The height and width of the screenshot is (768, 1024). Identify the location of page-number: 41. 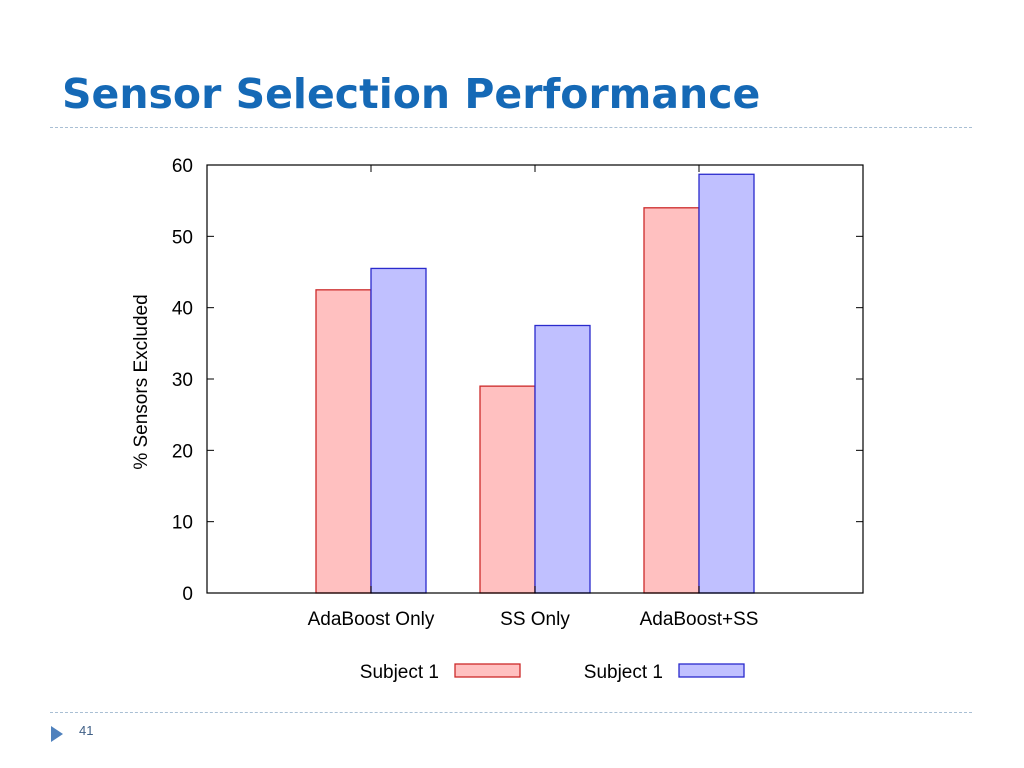
(86, 730).